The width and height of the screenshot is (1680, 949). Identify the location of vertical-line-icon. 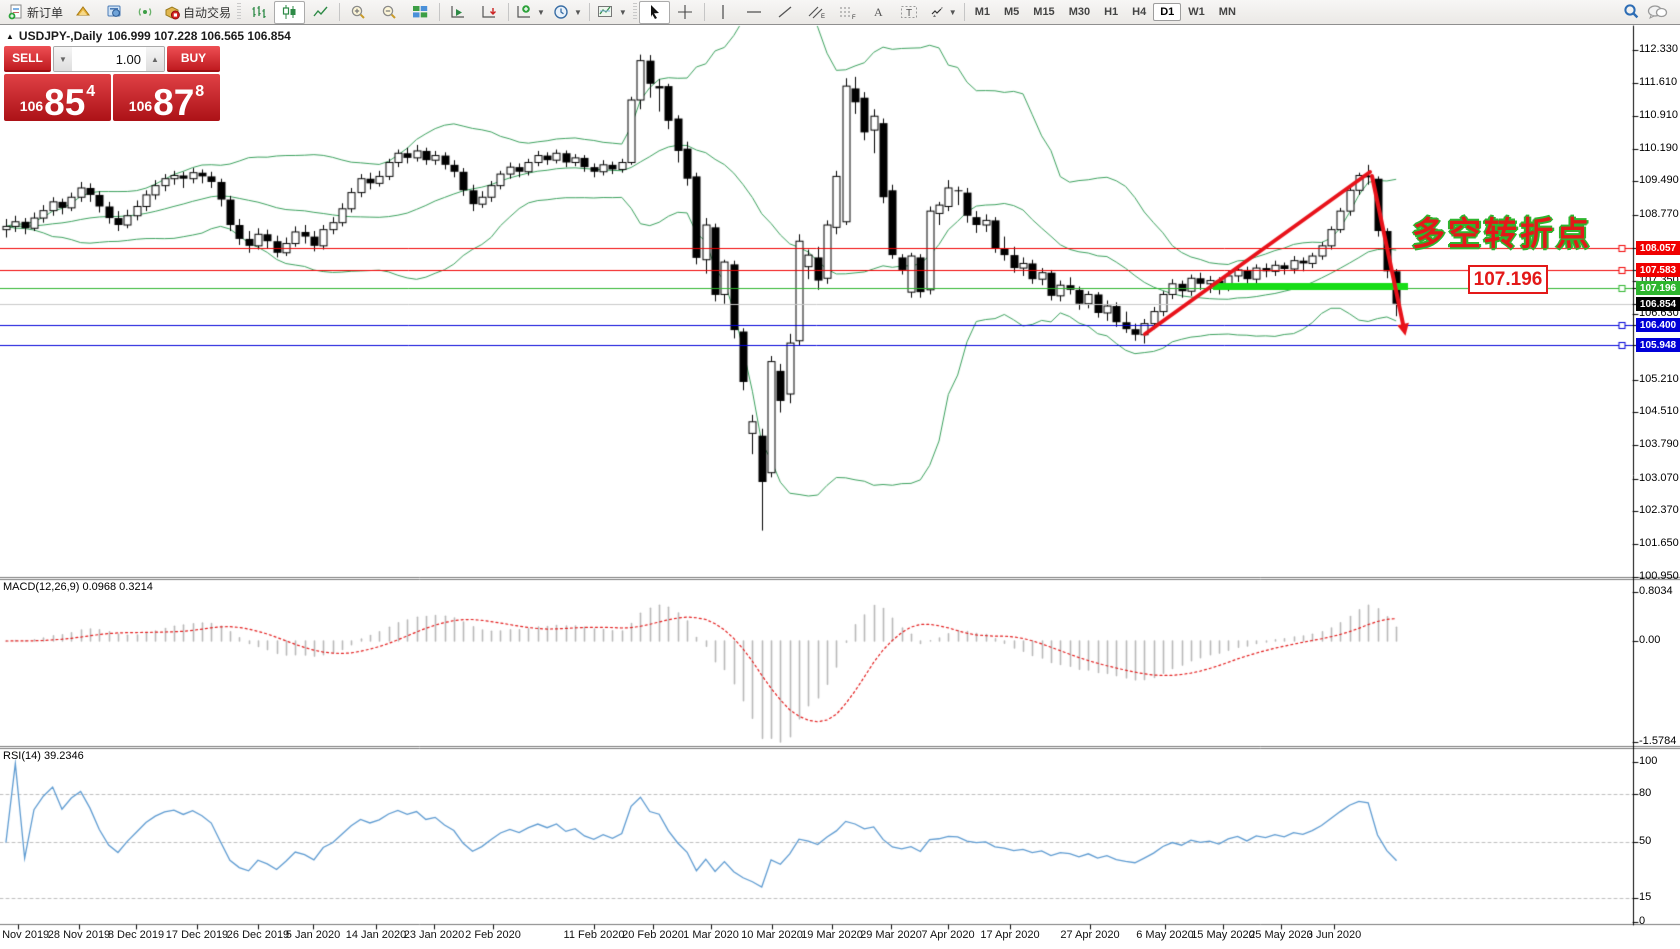
(723, 12).